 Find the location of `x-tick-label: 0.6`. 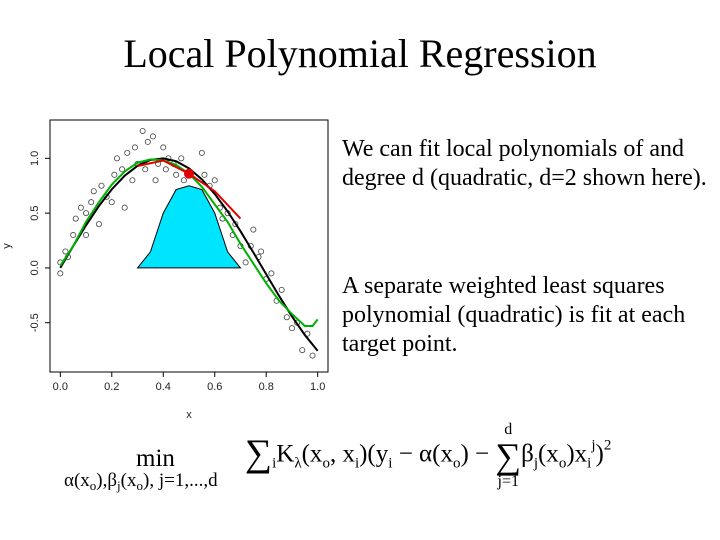

x-tick-label: 0.6 is located at coordinates (214, 387).